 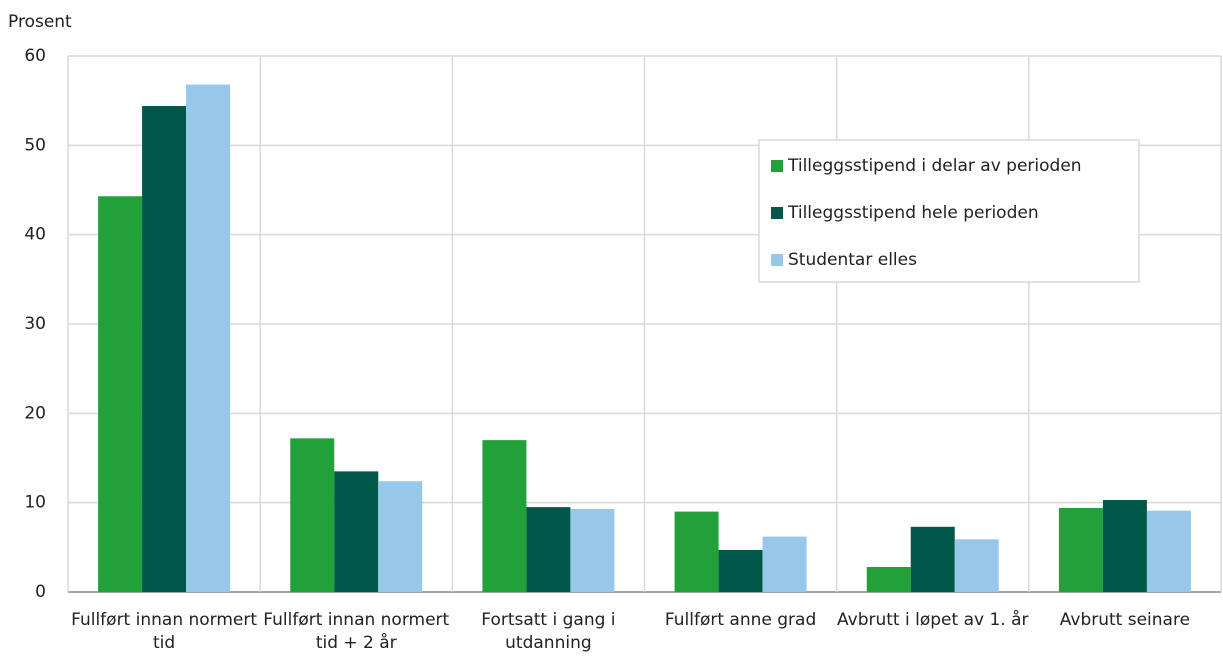 I want to click on y-tick-label: 40, so click(x=35, y=235).